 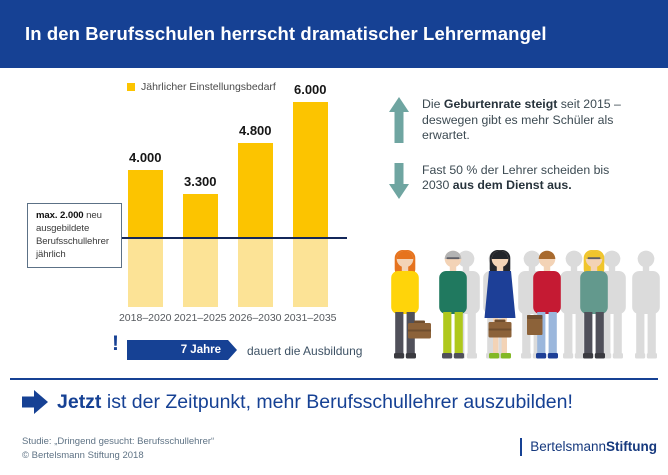 What do you see at coordinates (35, 402) in the screenshot?
I see `arrow-right-icon` at bounding box center [35, 402].